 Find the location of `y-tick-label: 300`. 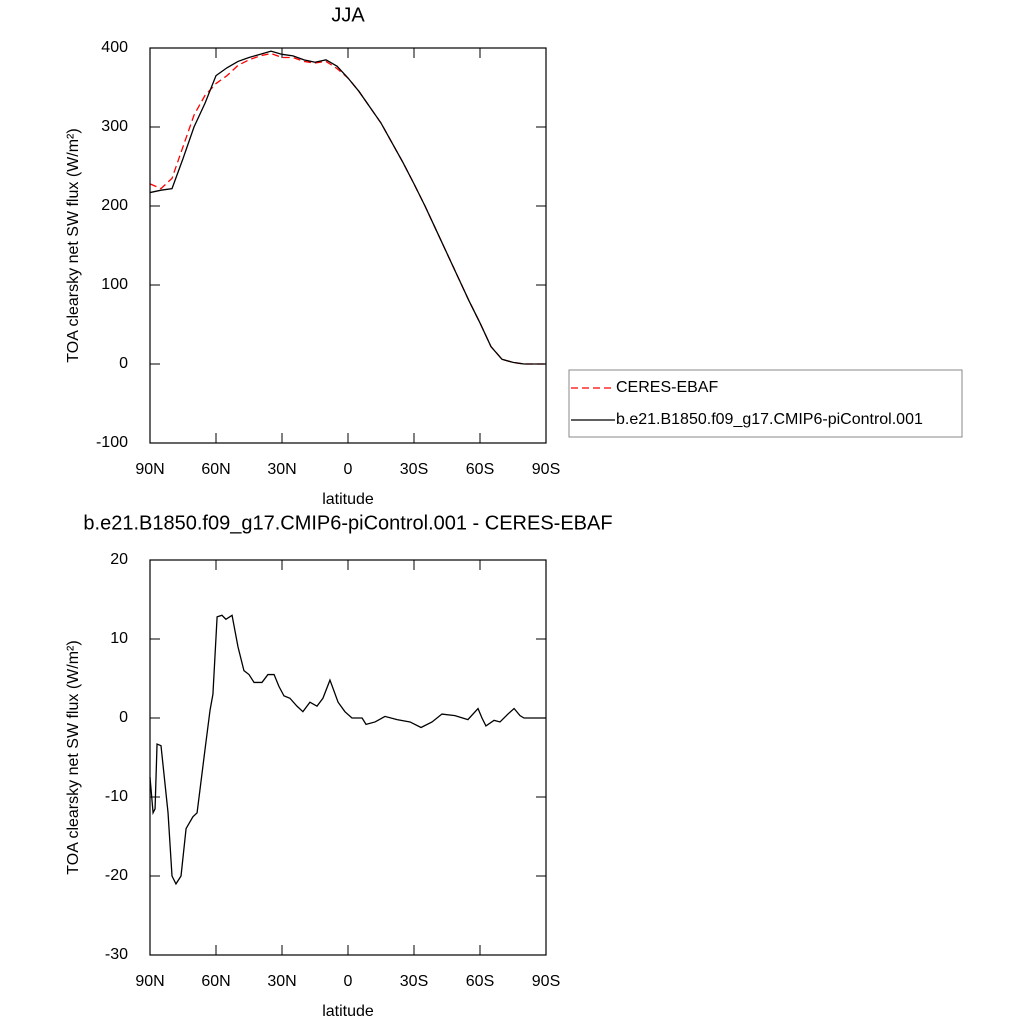

y-tick-label: 300 is located at coordinates (114, 126).